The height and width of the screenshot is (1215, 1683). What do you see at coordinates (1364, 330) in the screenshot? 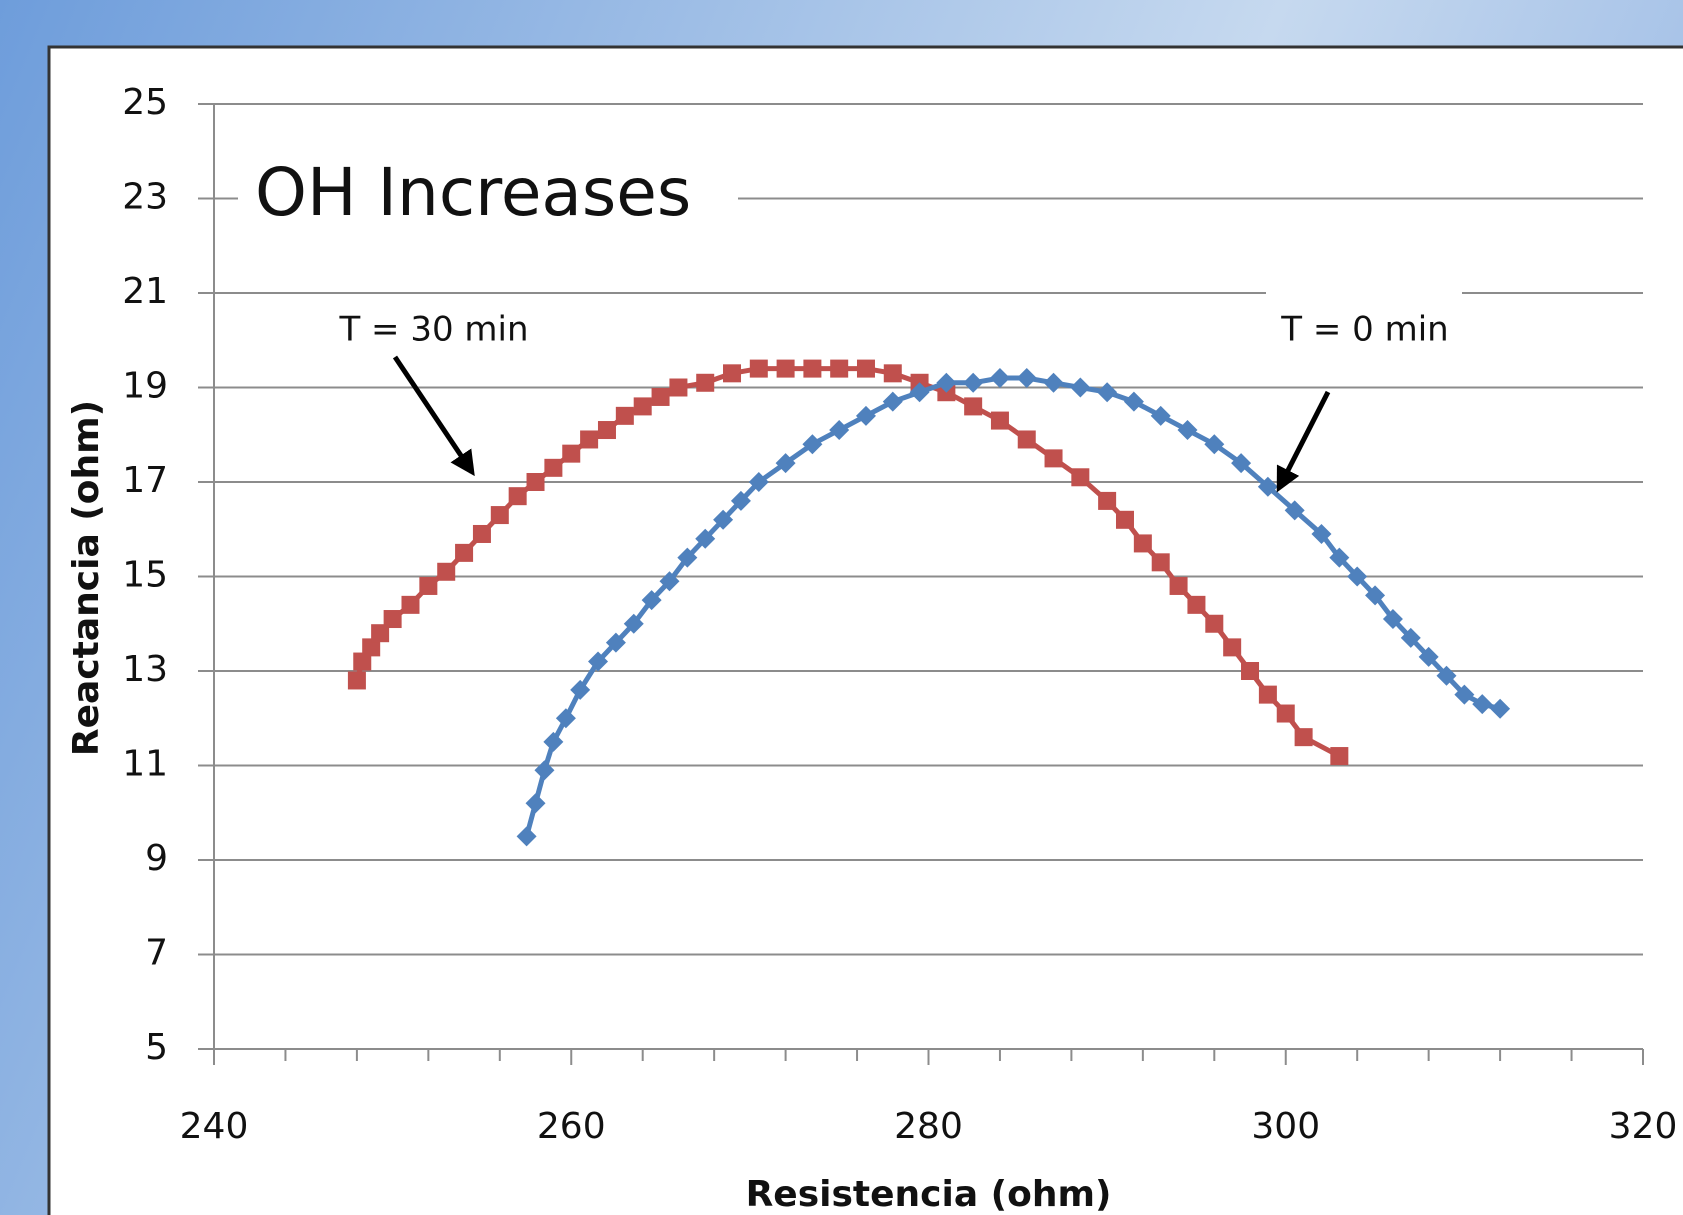
I see `annotation: T = 0 min` at bounding box center [1364, 330].